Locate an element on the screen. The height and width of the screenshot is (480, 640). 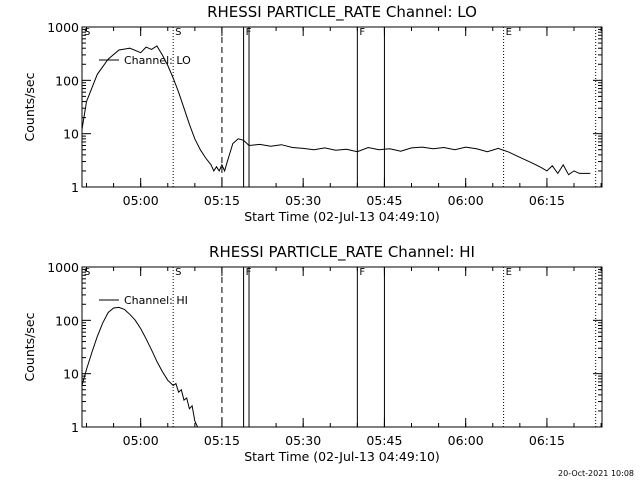
chart-title: RHESSI PARTICLE_RATE Channel: LO is located at coordinates (342, 12).